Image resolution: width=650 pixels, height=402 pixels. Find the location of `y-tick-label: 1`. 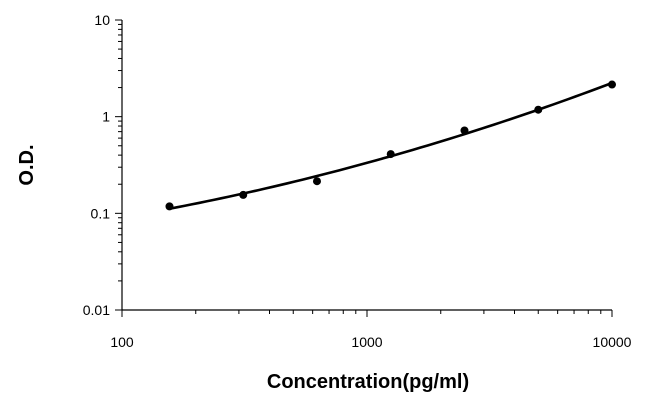

y-tick-label: 1 is located at coordinates (106, 117).